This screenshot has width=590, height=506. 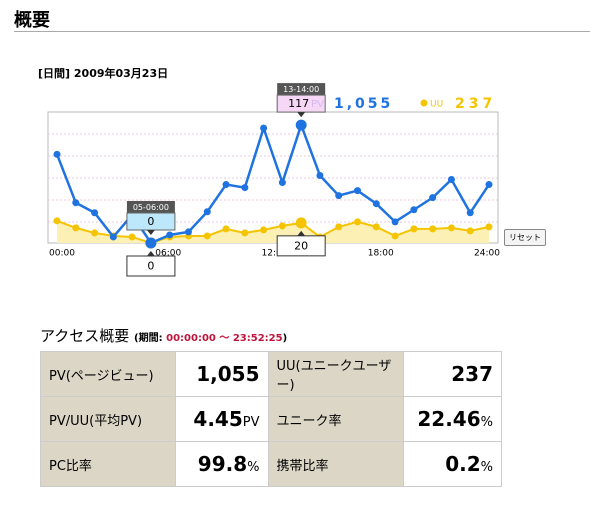 What do you see at coordinates (363, 104) in the screenshot?
I see `legend-pv-total: 1,055` at bounding box center [363, 104].